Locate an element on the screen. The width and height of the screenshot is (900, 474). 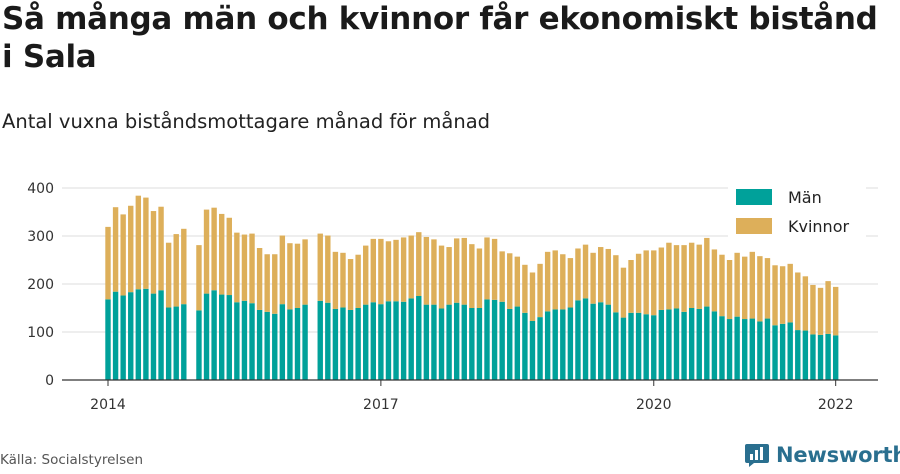
legend-swatch is located at coordinates (754, 197).